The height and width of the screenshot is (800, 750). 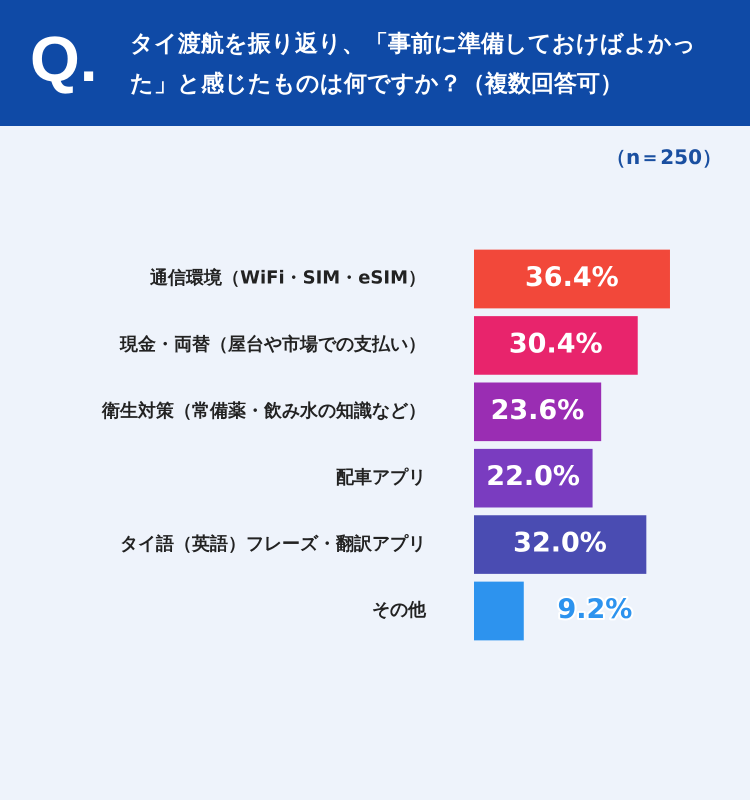 What do you see at coordinates (287, 278) in the screenshot?
I see `y-tick-label: 通信環境（WiFi・SIM・eSIM）` at bounding box center [287, 278].